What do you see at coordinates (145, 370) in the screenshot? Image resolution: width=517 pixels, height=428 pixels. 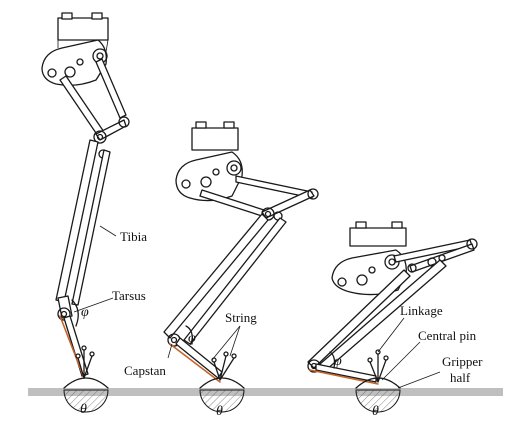 I see `capstan-label: Capstan` at bounding box center [145, 370].